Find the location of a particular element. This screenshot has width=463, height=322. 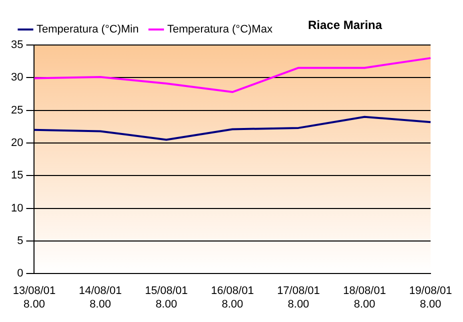

x-tick-label: 16/08/01 8.00 is located at coordinates (232, 297).